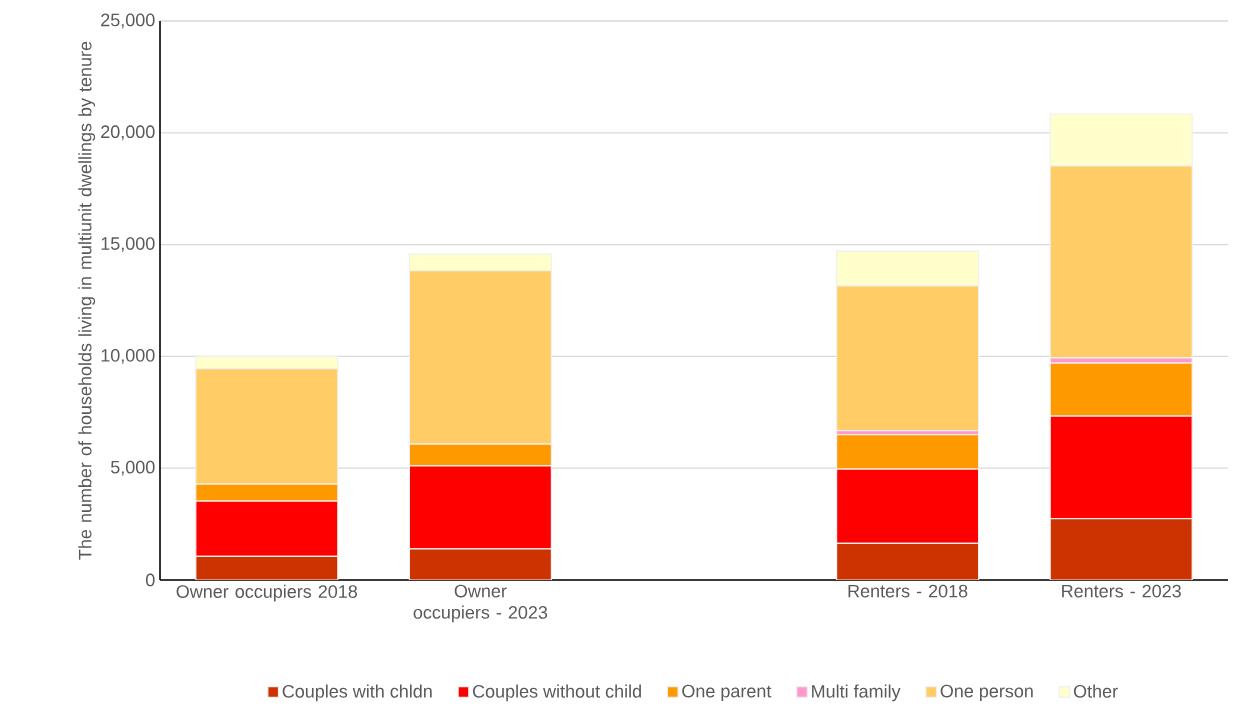  Describe the element at coordinates (480, 603) in the screenshot. I see `x-tick-label: Owner occupiers - 2023` at that location.